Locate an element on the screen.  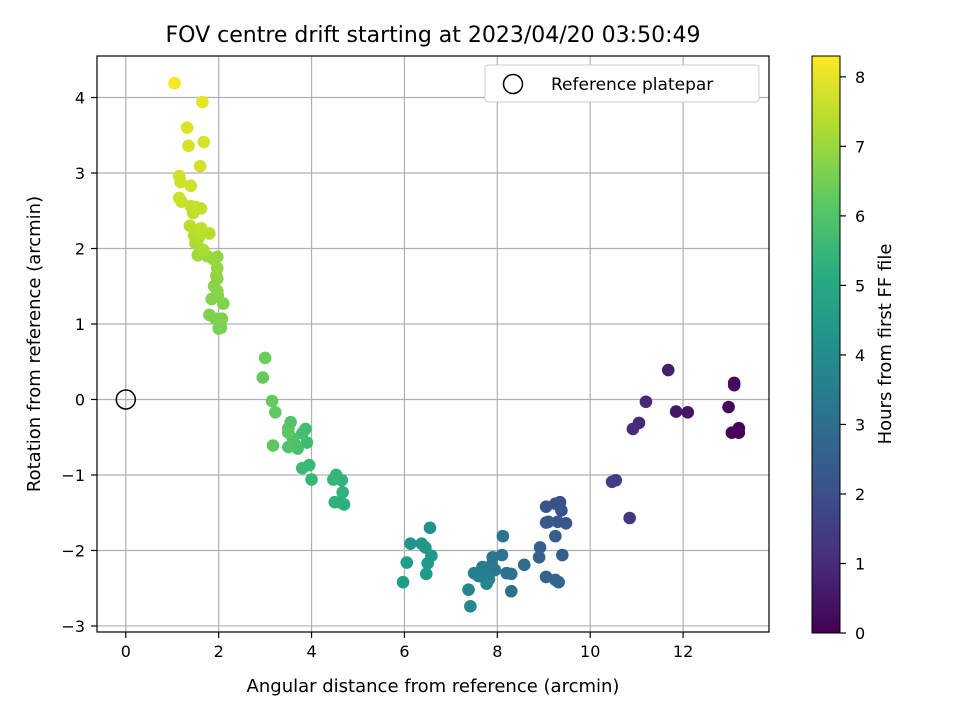
x-tick-label: 2 is located at coordinates (219, 651).